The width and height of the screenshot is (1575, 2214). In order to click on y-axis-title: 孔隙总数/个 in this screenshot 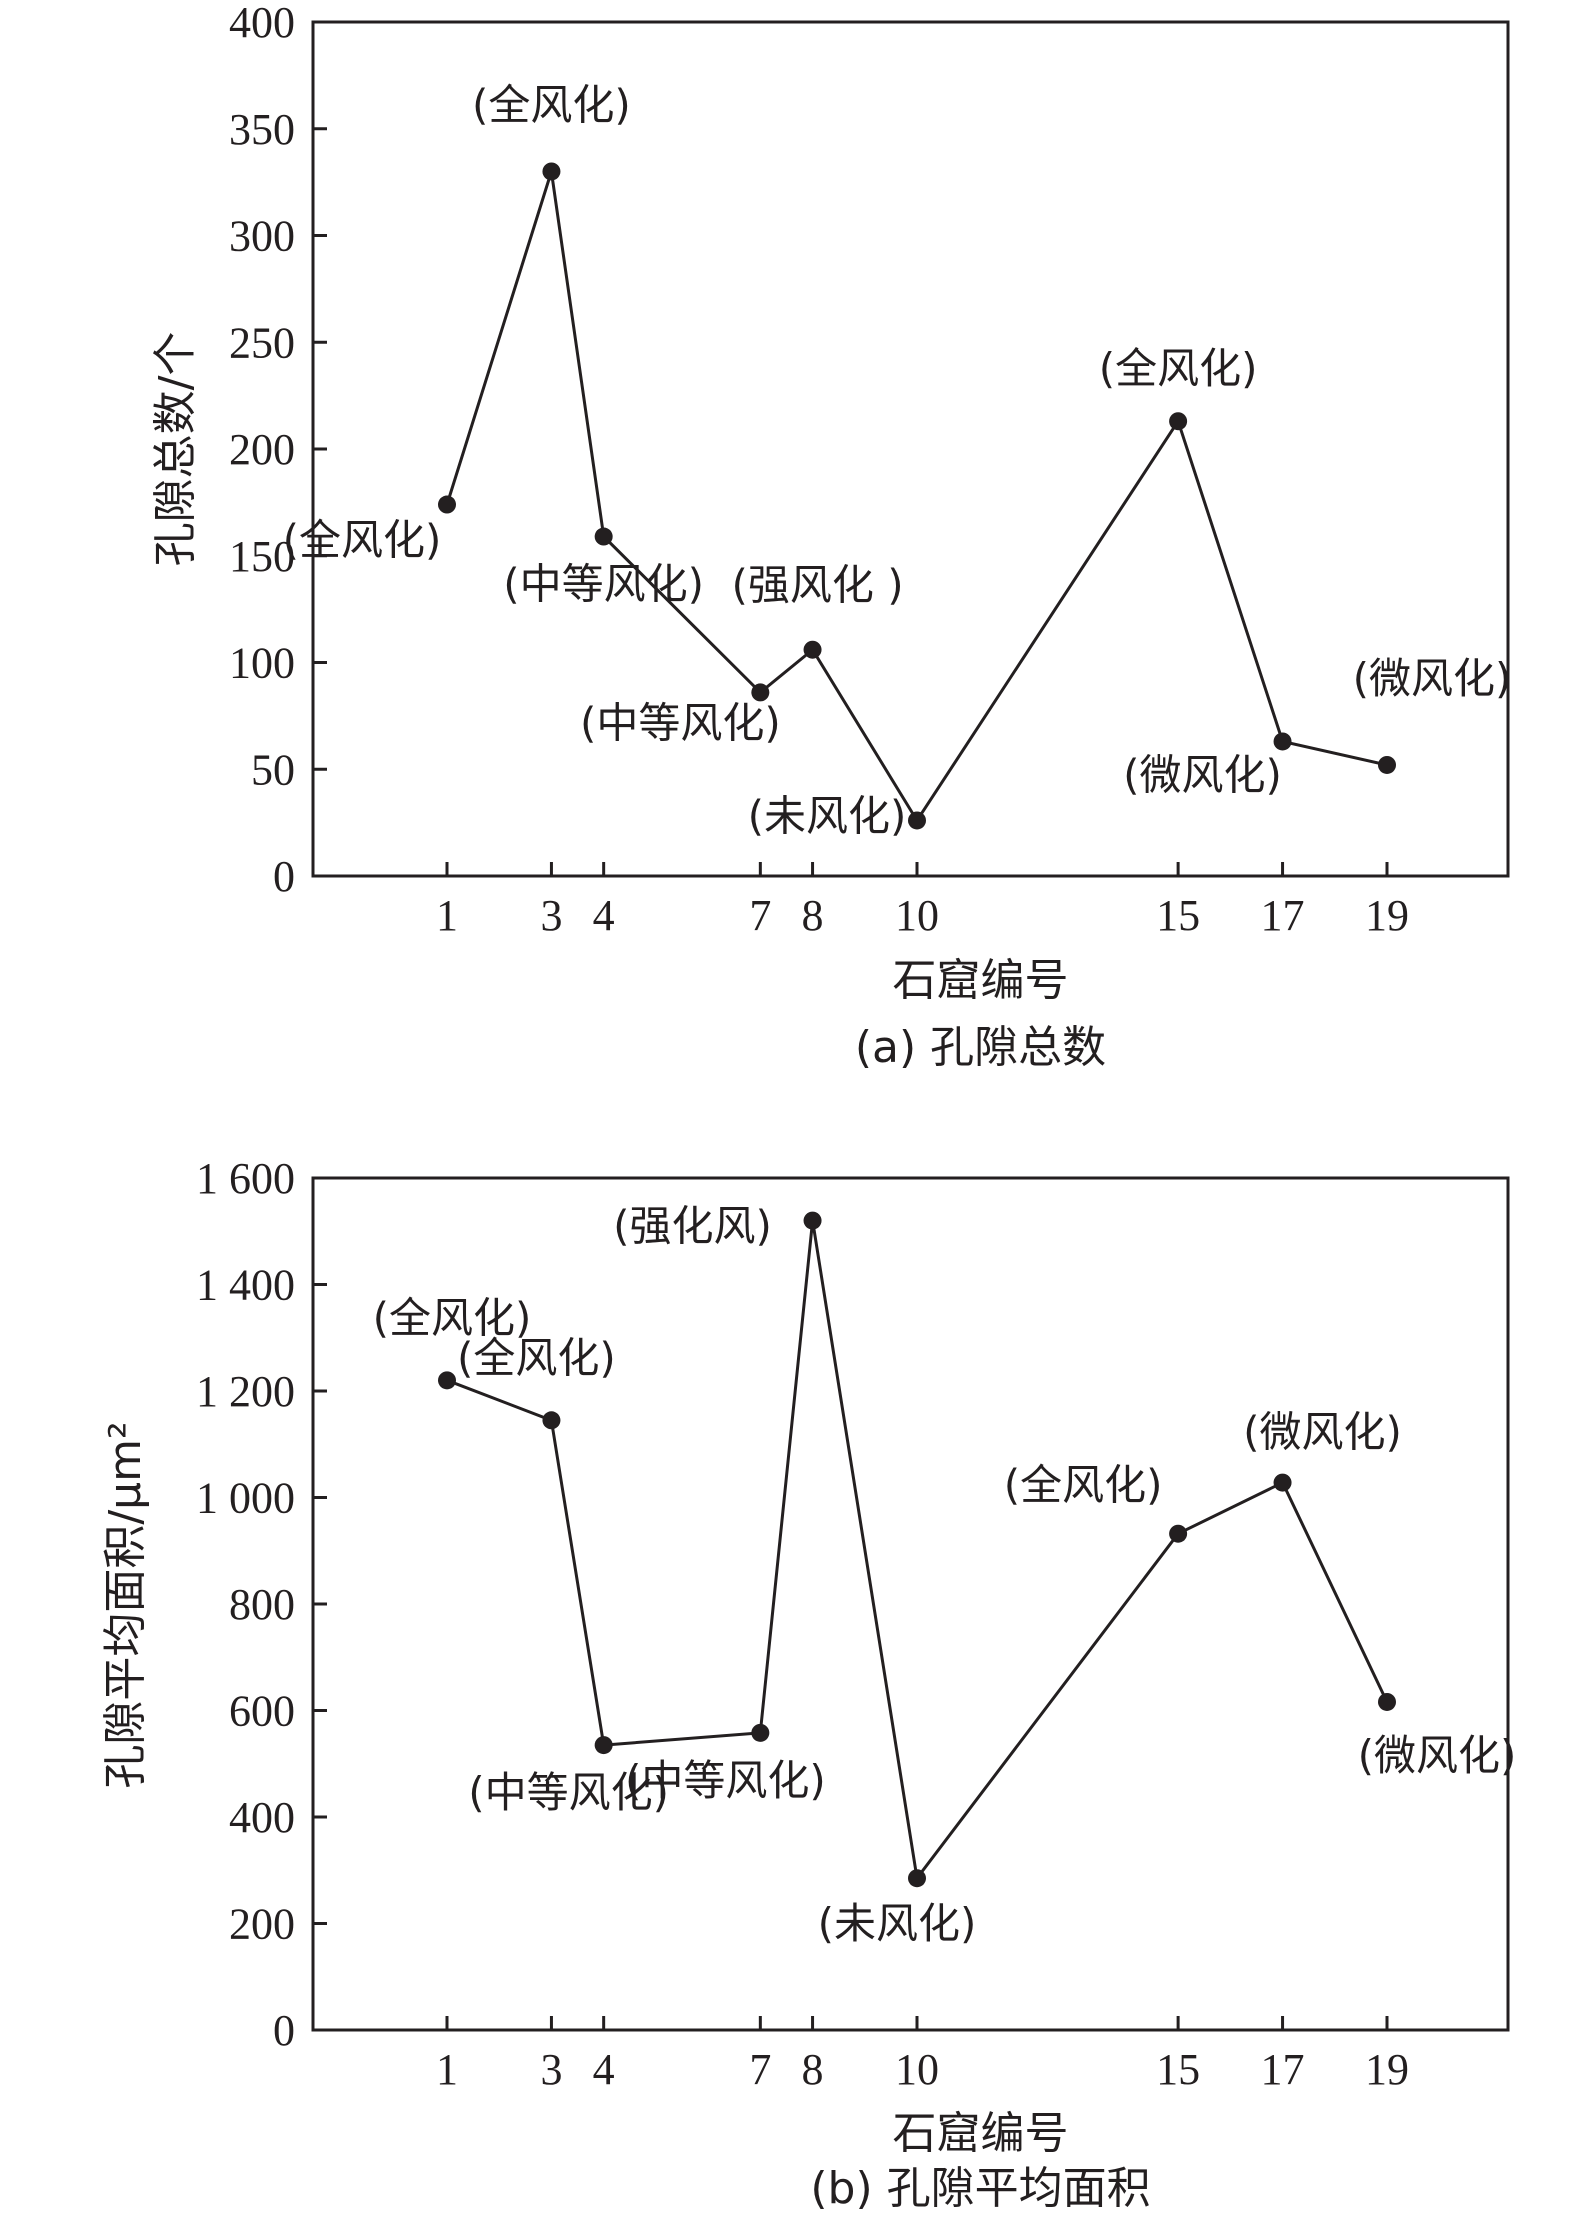, I will do `click(175, 449)`.